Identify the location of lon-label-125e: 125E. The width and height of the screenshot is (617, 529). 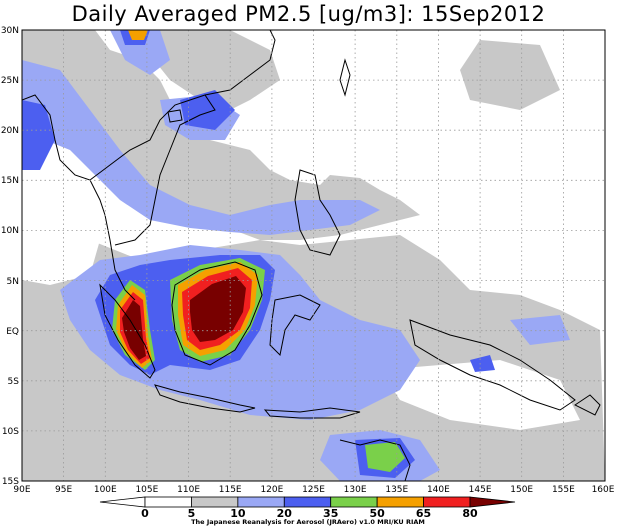
(313, 490).